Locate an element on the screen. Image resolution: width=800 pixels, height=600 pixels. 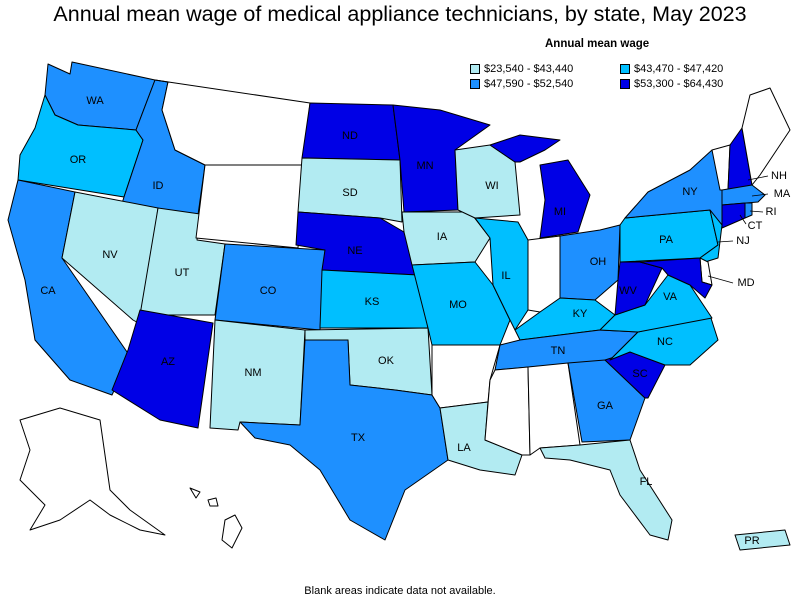
legend-label: $53,300 - $64,430 is located at coordinates (679, 84).